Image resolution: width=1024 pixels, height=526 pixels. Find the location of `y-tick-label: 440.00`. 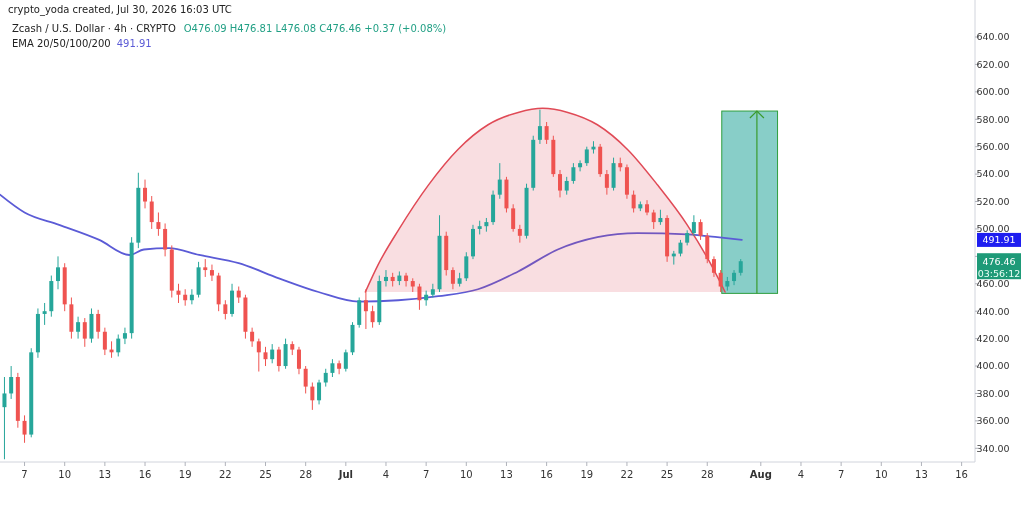

y-tick-label: 440.00 is located at coordinates (993, 311).